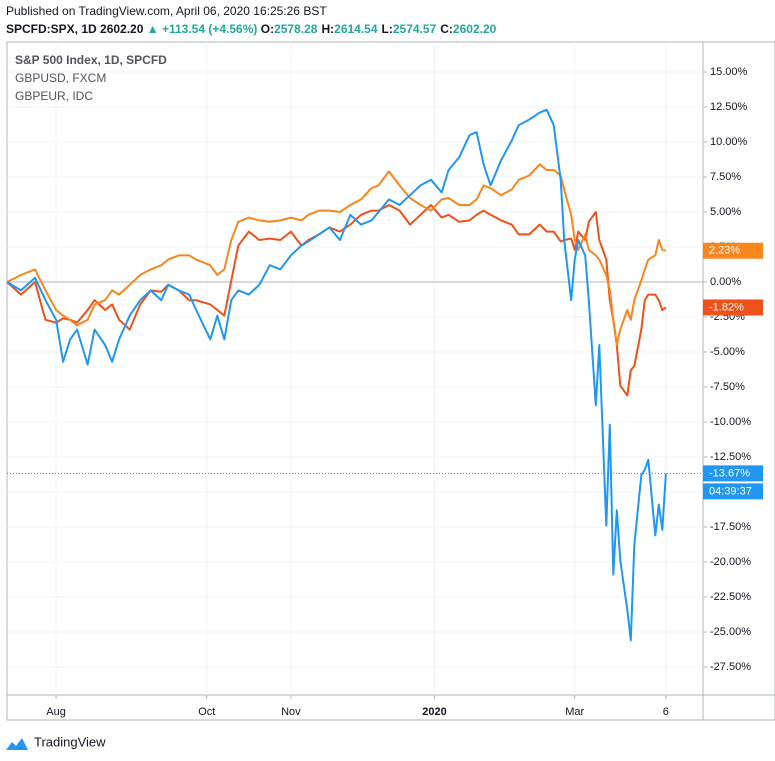 The height and width of the screenshot is (761, 775). What do you see at coordinates (725, 177) in the screenshot?
I see `y-tick-label: 7.50%` at bounding box center [725, 177].